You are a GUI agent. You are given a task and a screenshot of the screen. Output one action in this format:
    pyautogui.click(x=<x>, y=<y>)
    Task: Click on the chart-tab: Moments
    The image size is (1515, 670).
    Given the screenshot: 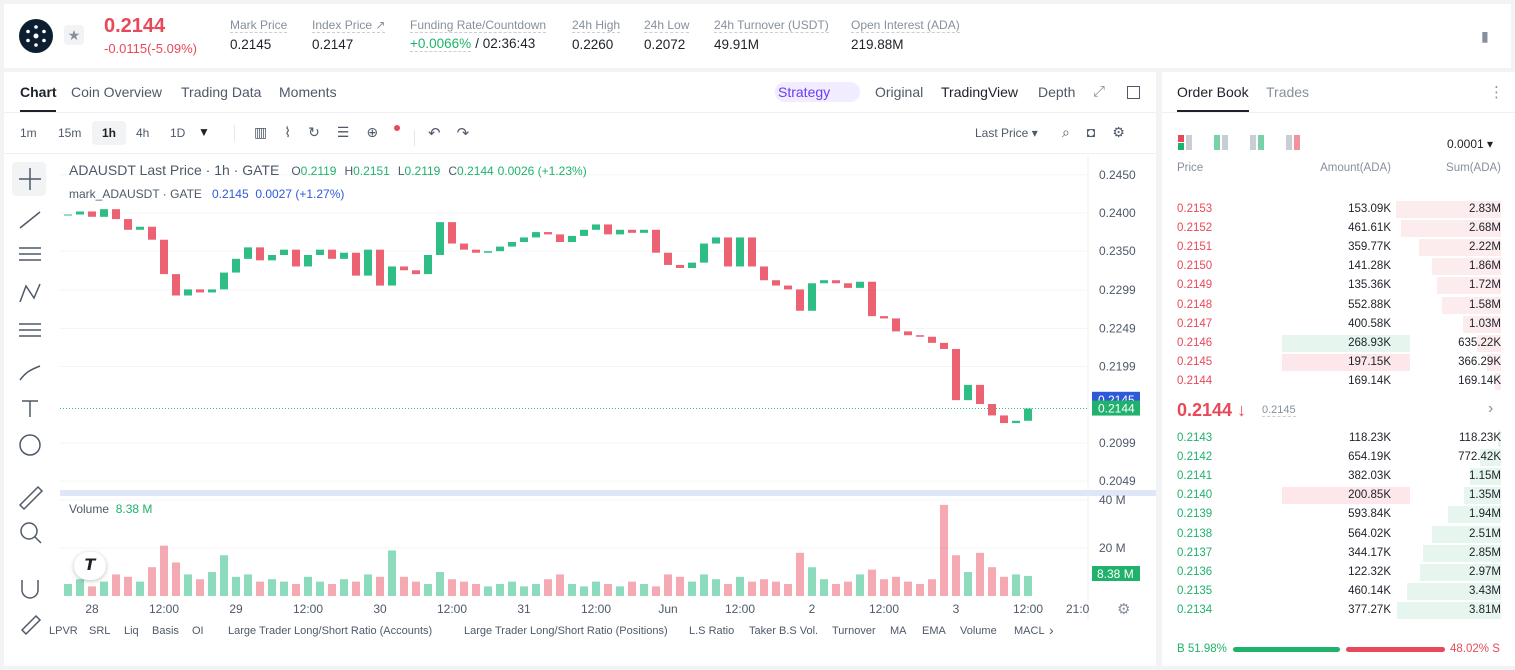 What is the action you would take?
    pyautogui.click(x=308, y=92)
    